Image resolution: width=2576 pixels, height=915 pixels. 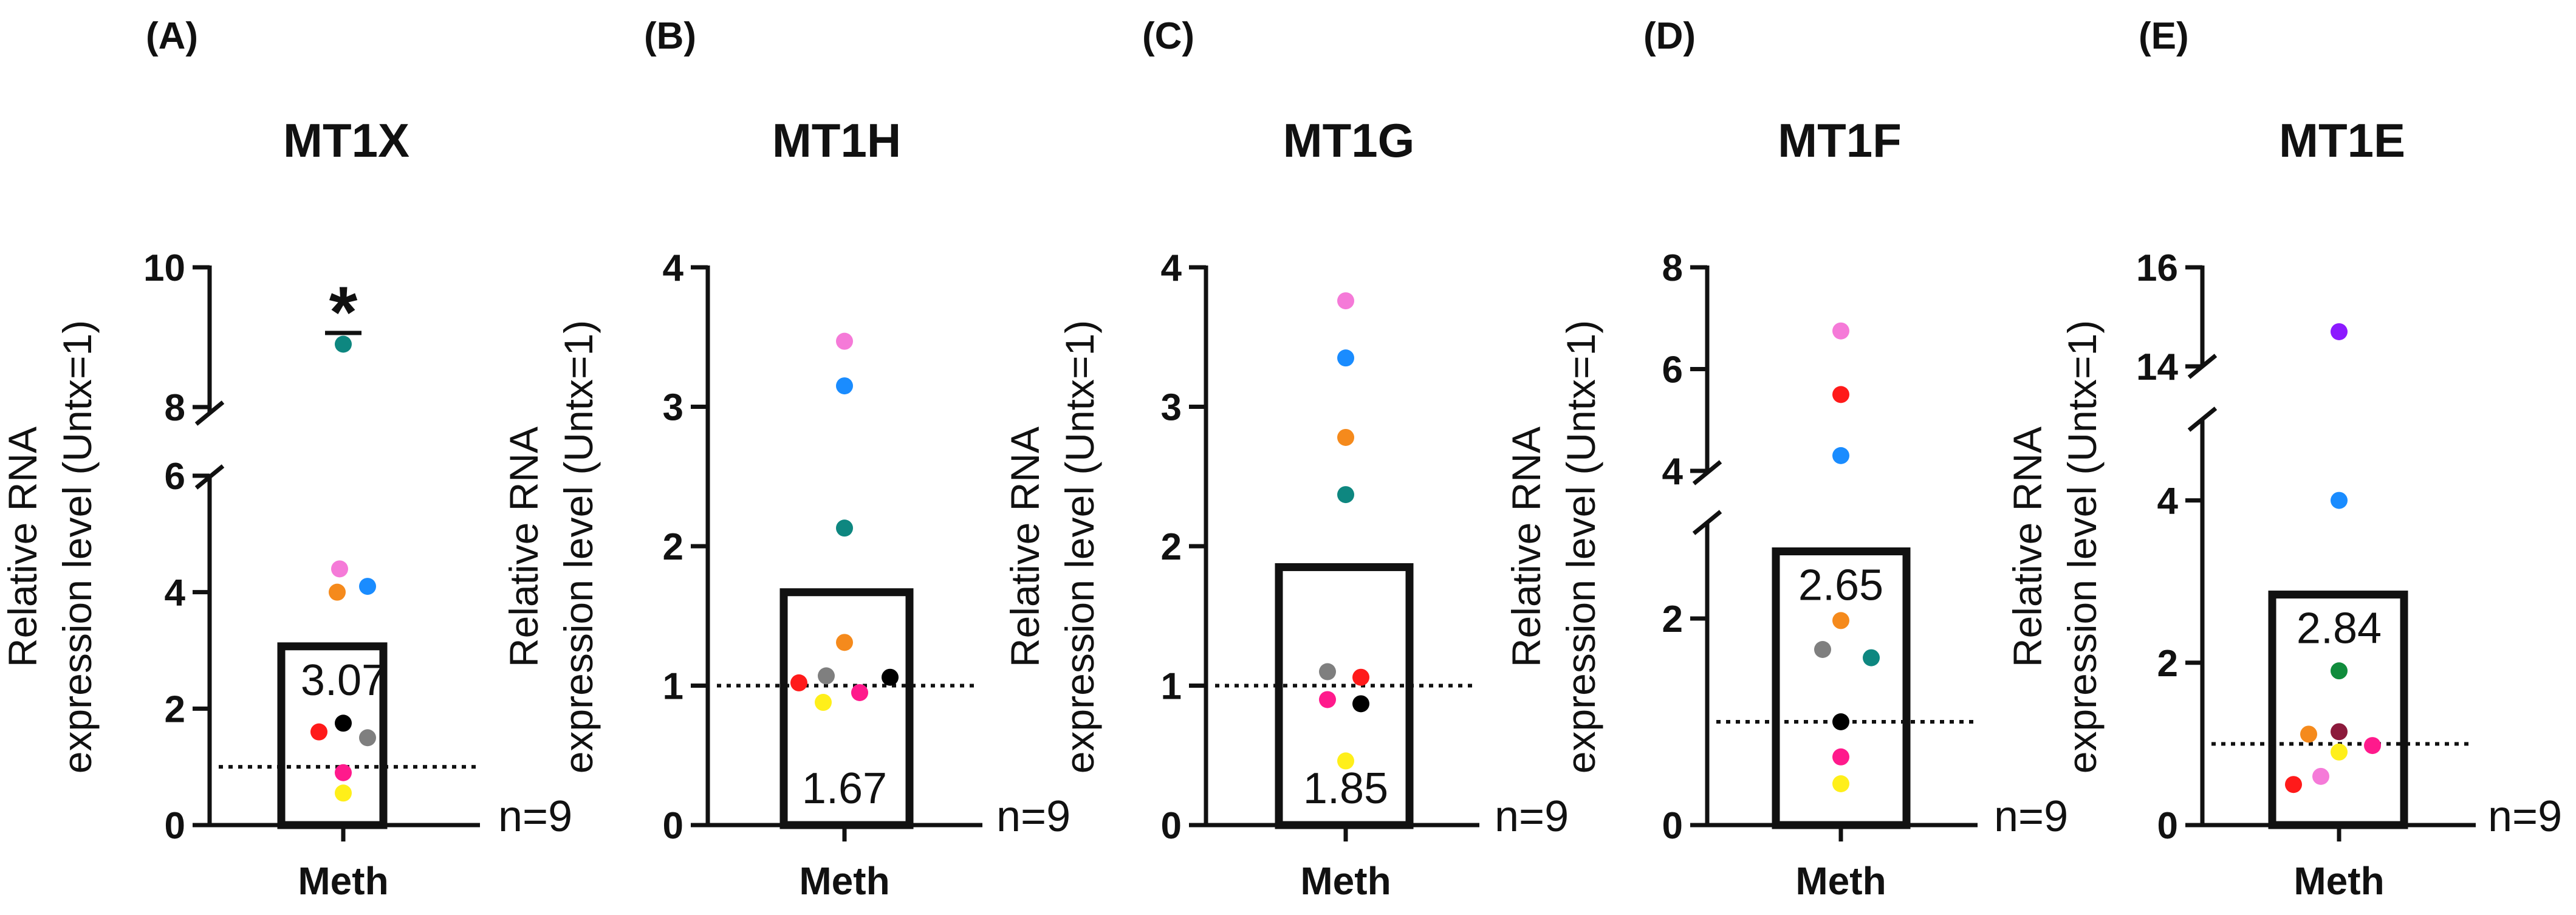 What do you see at coordinates (1345, 788) in the screenshot?
I see `mean-value-label: 1.85` at bounding box center [1345, 788].